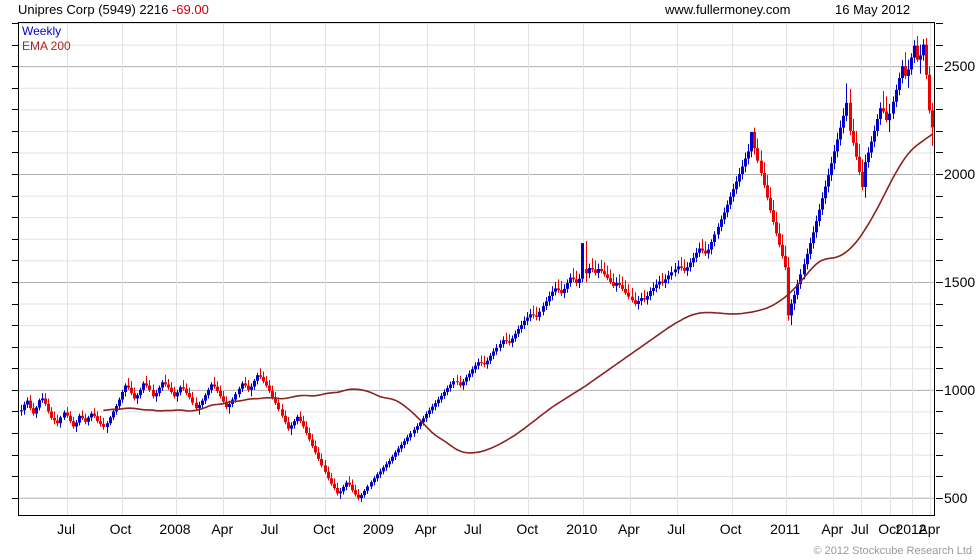 This screenshot has width=980, height=560. What do you see at coordinates (873, 9) in the screenshot?
I see `chart-date: 16 May 2012` at bounding box center [873, 9].